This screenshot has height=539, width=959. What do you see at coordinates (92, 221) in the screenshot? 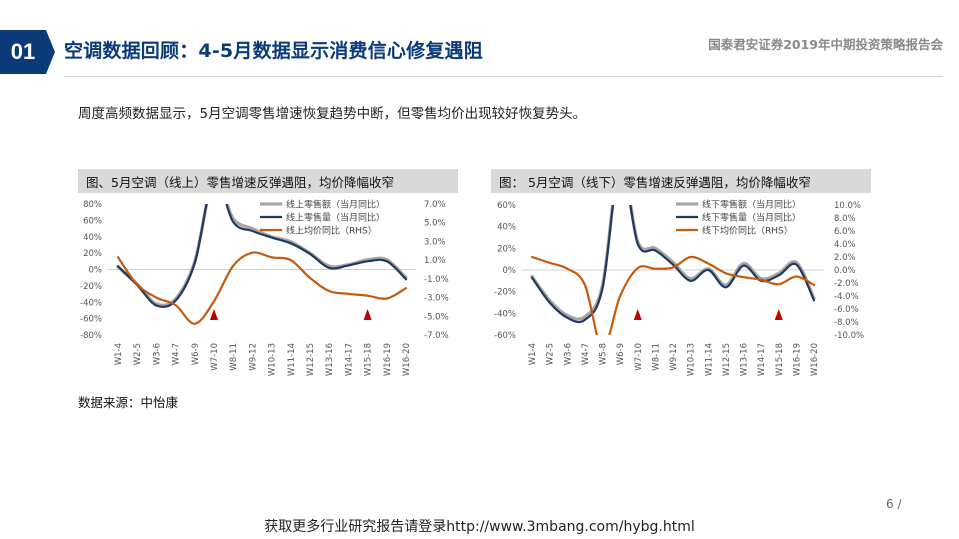
I see `online-left-tick-label: 60%` at bounding box center [92, 221].